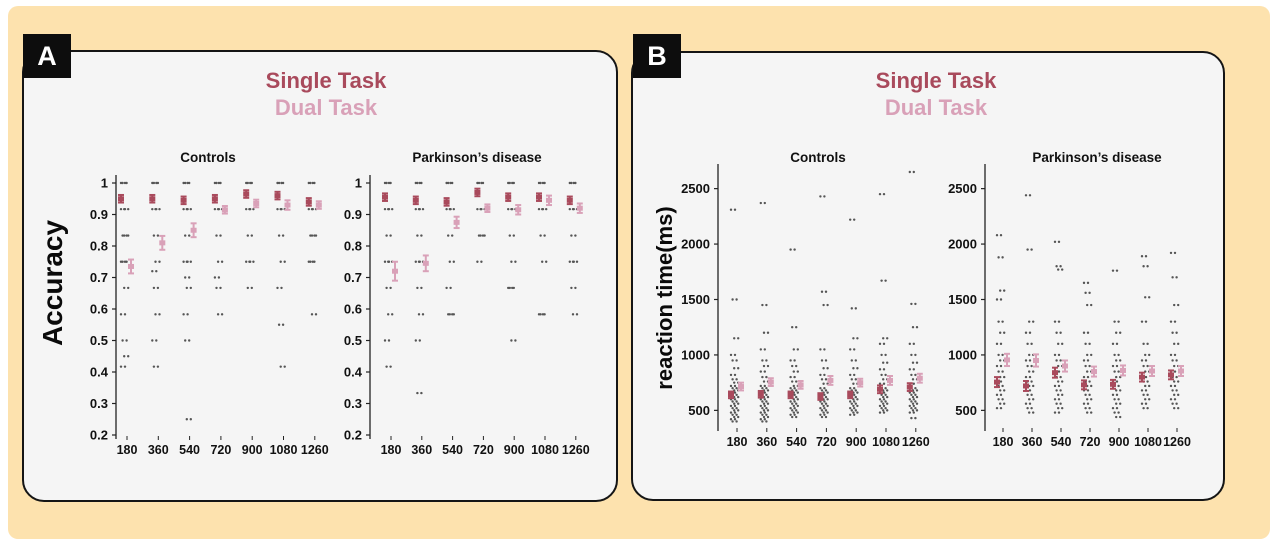 The height and width of the screenshot is (545, 1278). Describe the element at coordinates (1097, 157) in the screenshot. I see `chart-title: Parkinson’s disease` at that location.